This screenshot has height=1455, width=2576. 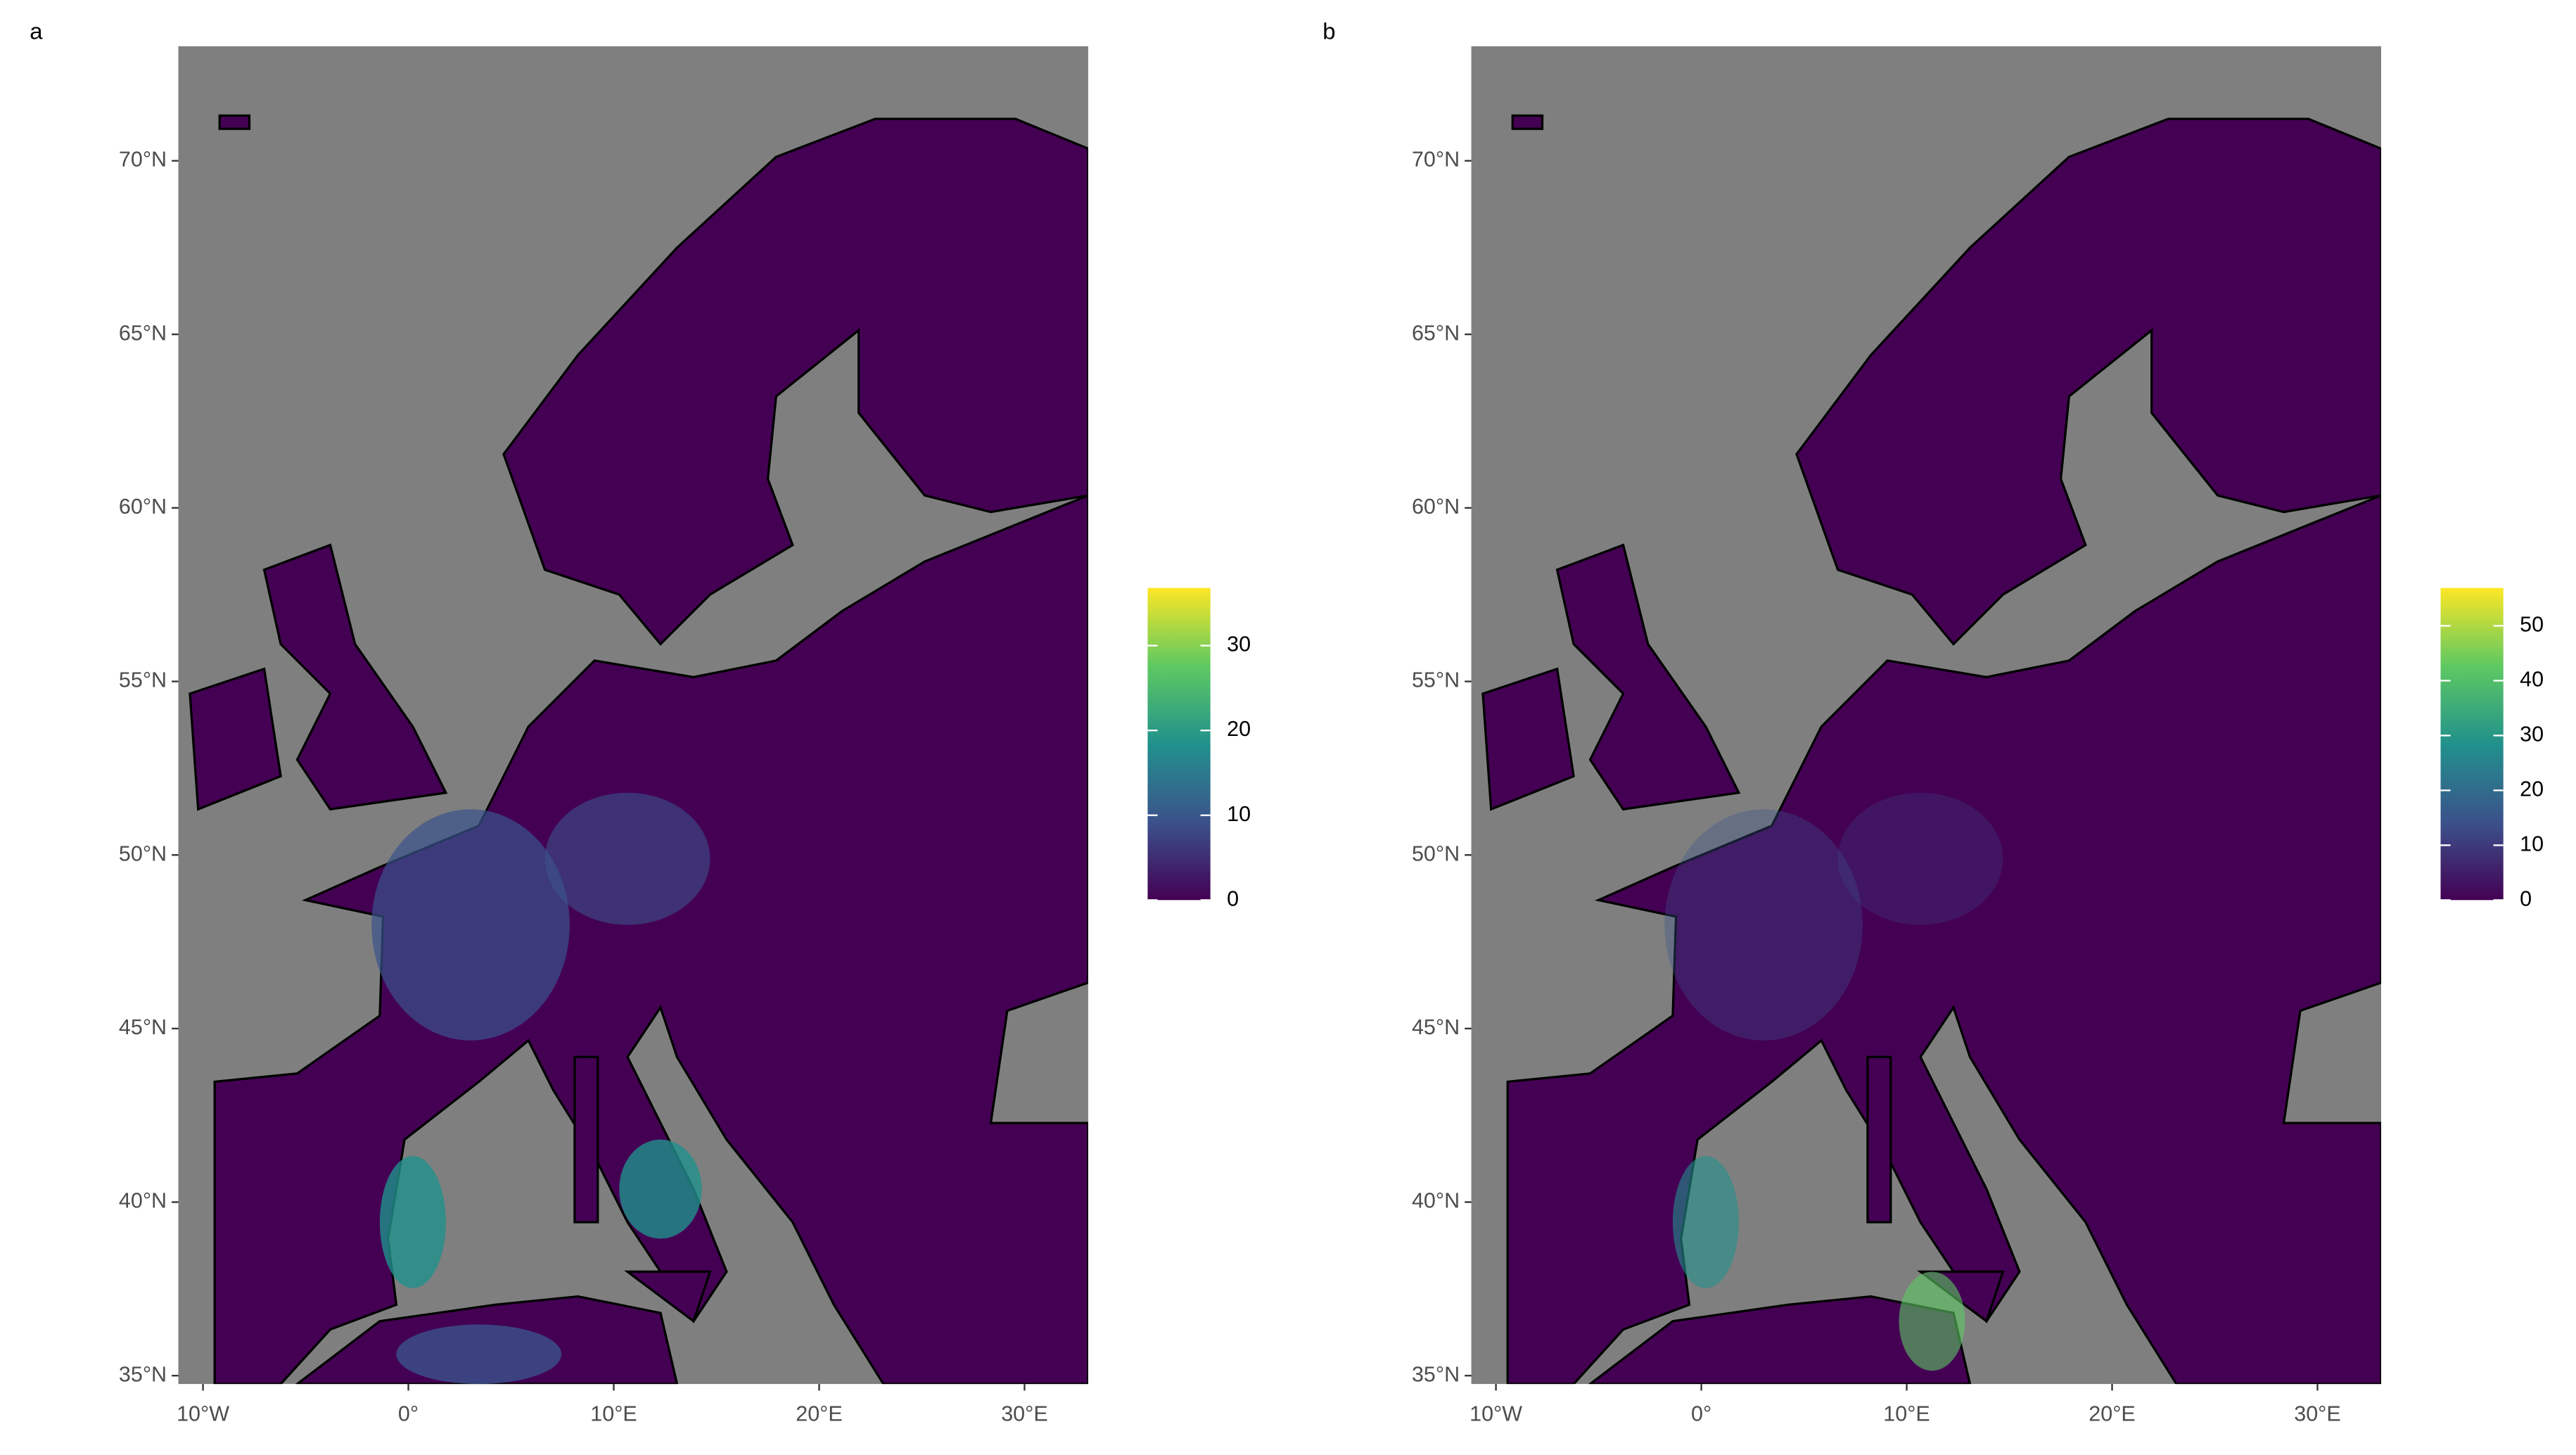 What do you see at coordinates (36, 31) in the screenshot?
I see `panel-label: a` at bounding box center [36, 31].